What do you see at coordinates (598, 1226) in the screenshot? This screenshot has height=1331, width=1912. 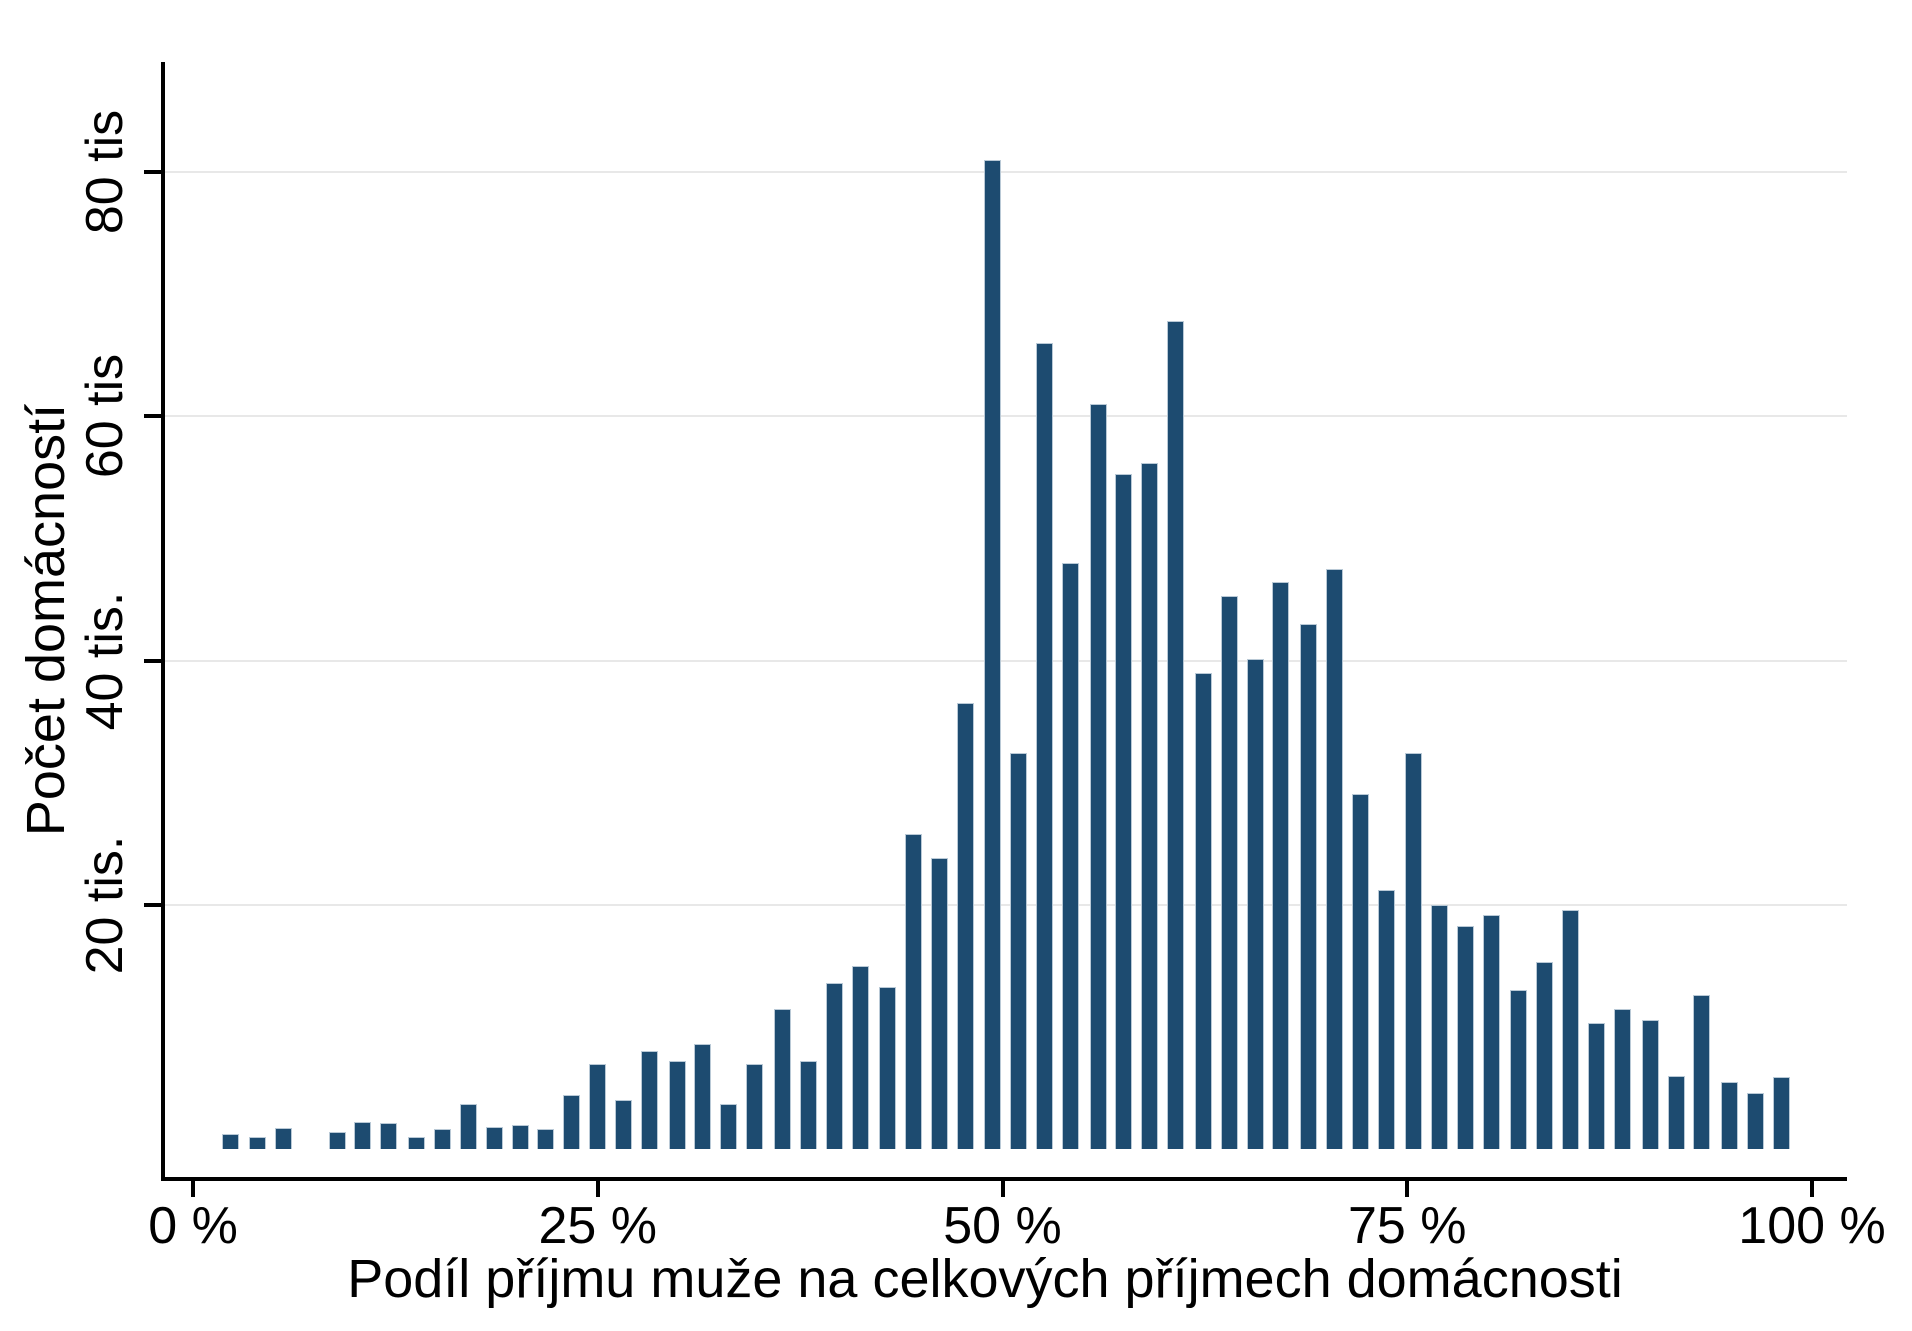 I see `x-tick-label: 25 %` at bounding box center [598, 1226].